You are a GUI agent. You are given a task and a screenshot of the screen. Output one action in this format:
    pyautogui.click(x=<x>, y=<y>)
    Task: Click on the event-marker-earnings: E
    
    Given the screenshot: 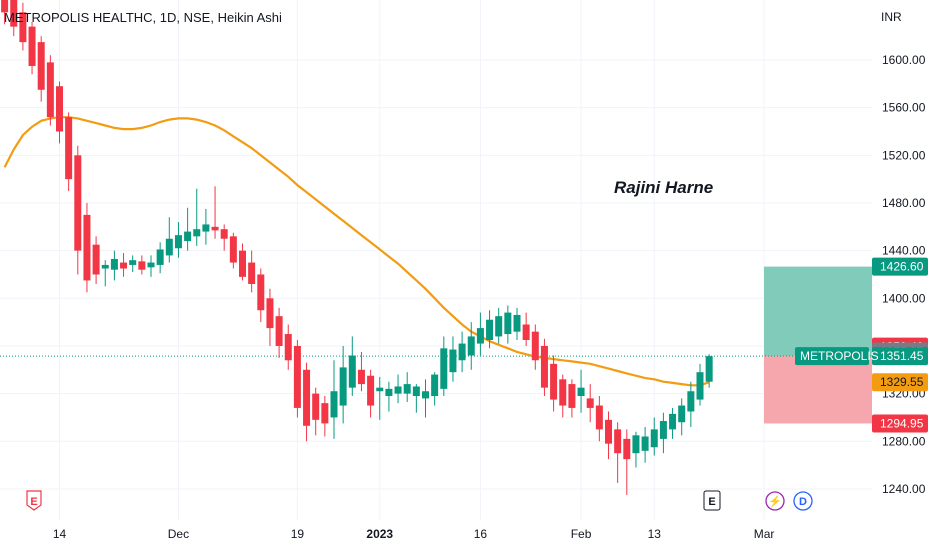 What is the action you would take?
    pyautogui.click(x=712, y=500)
    